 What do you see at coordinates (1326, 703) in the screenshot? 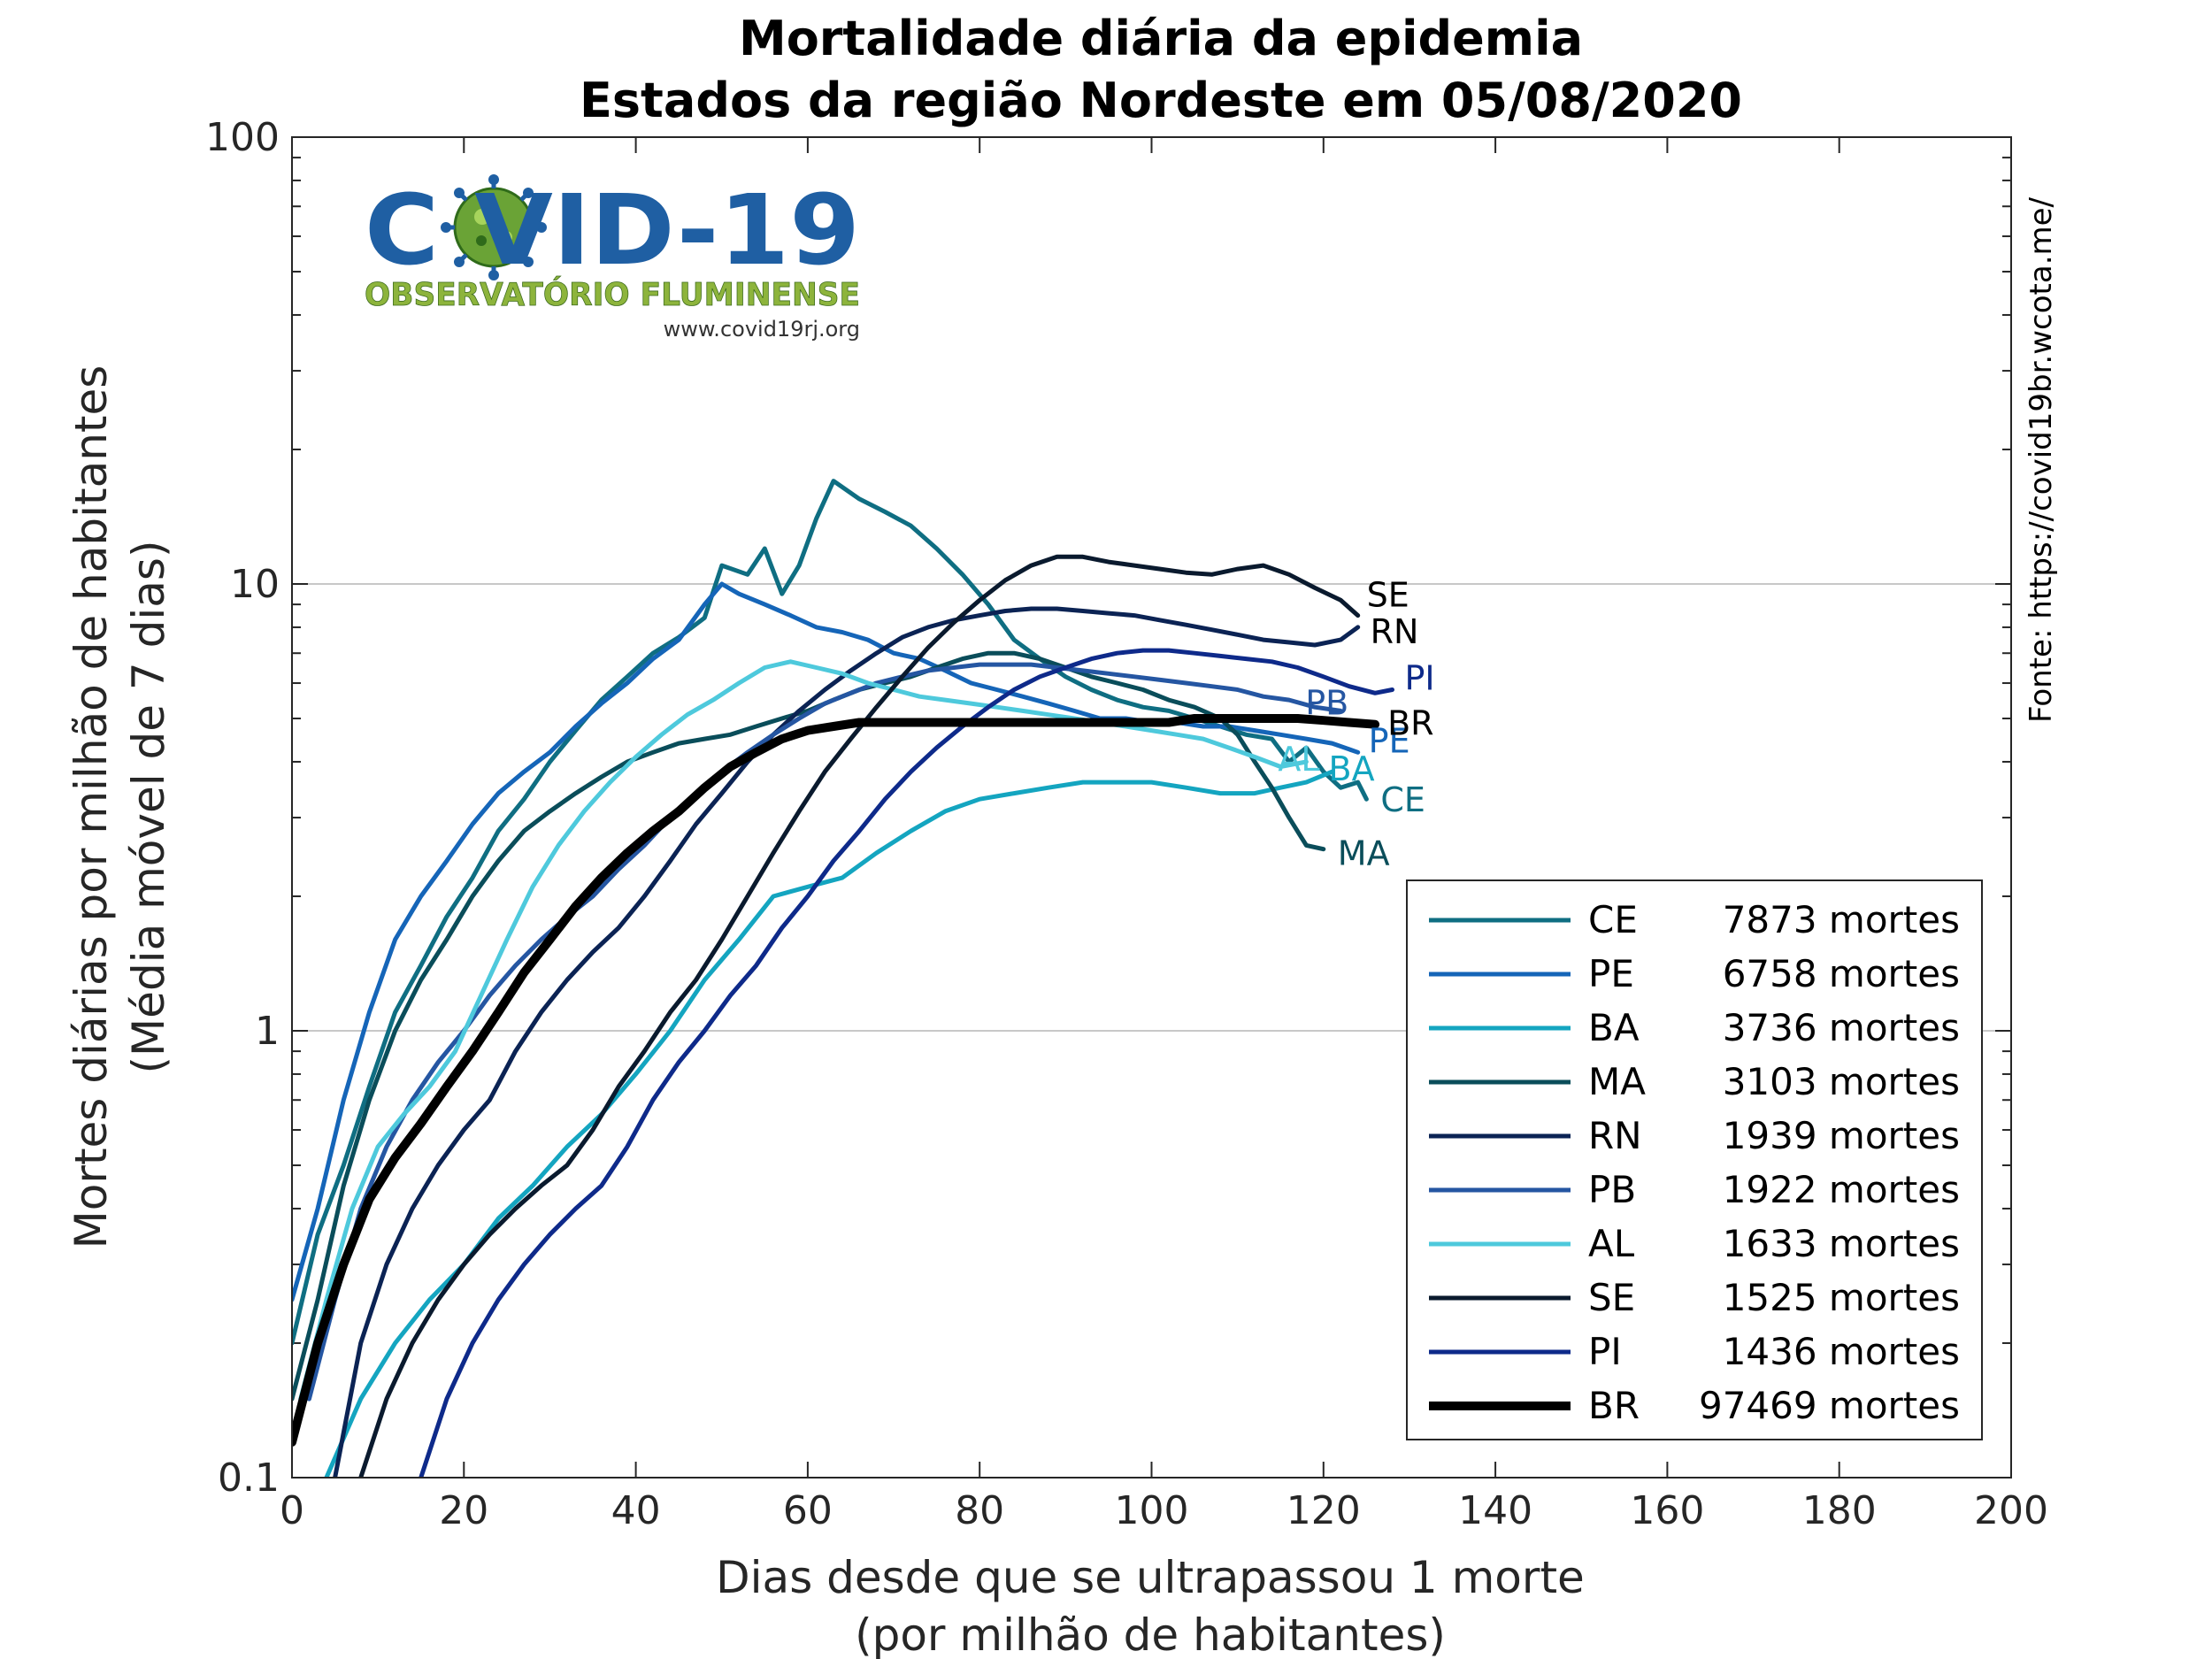
I see `end-label-pb: PB` at bounding box center [1326, 703].